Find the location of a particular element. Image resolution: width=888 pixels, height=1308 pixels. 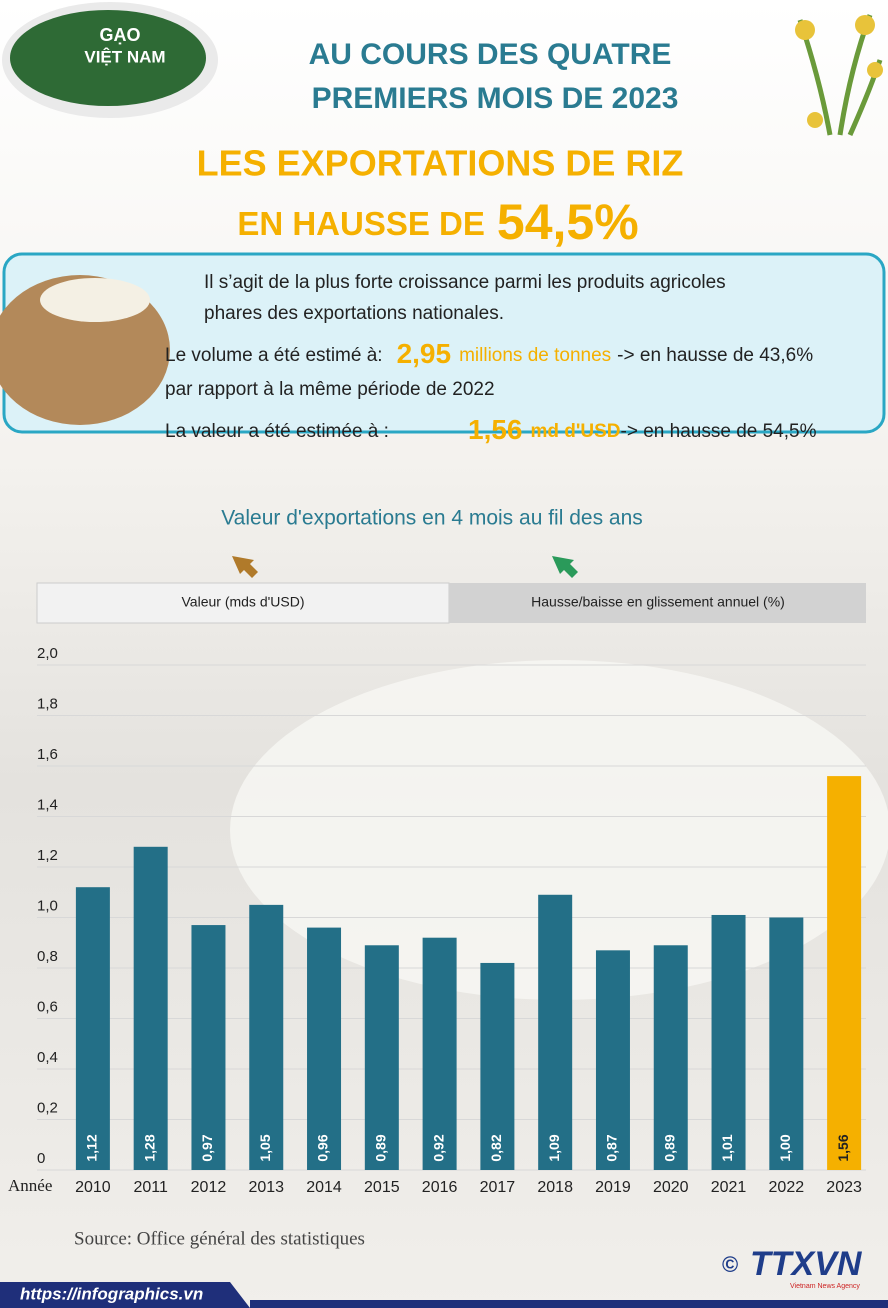

tab-background is located at coordinates (657, 603).